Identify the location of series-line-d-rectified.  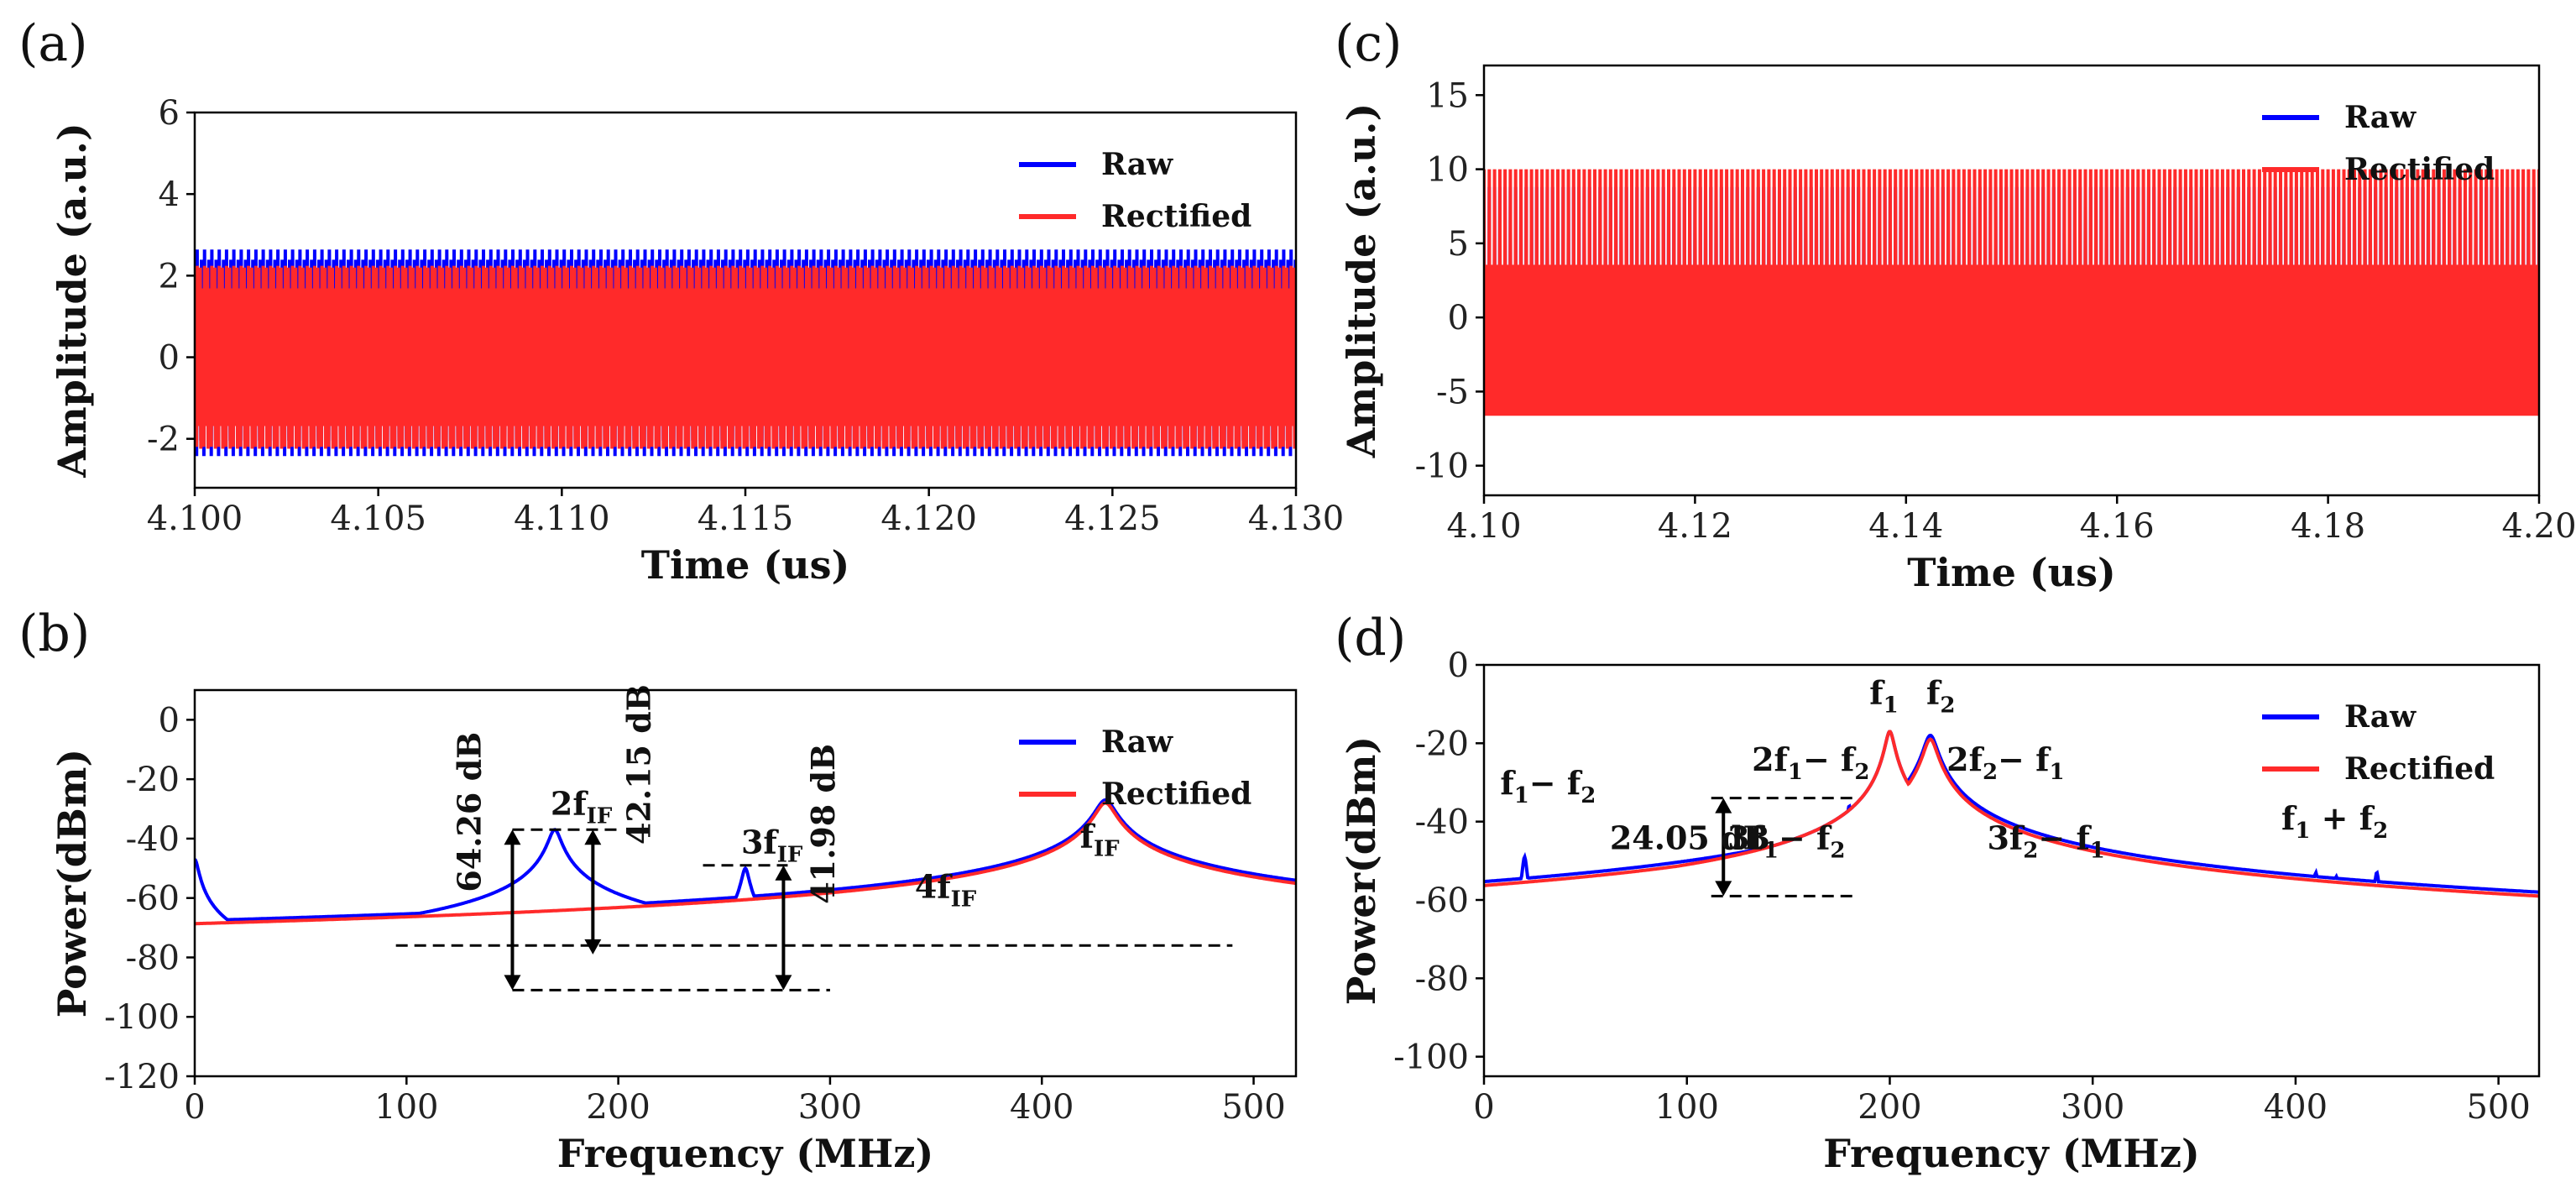
(2011, 814).